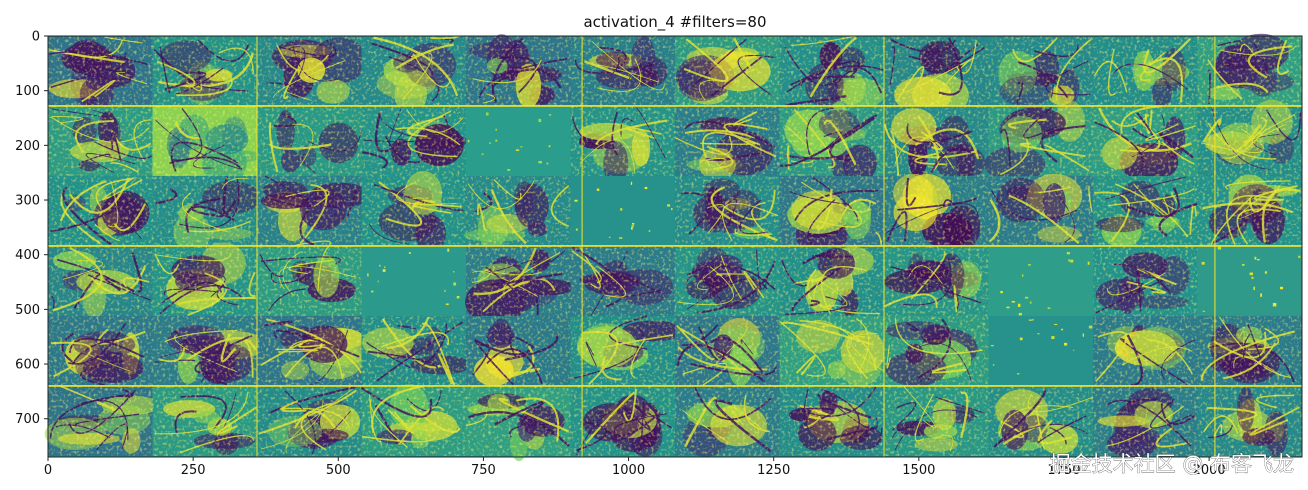 The height and width of the screenshot is (490, 1308). What do you see at coordinates (518, 140) in the screenshot?
I see `tile-fill` at bounding box center [518, 140].